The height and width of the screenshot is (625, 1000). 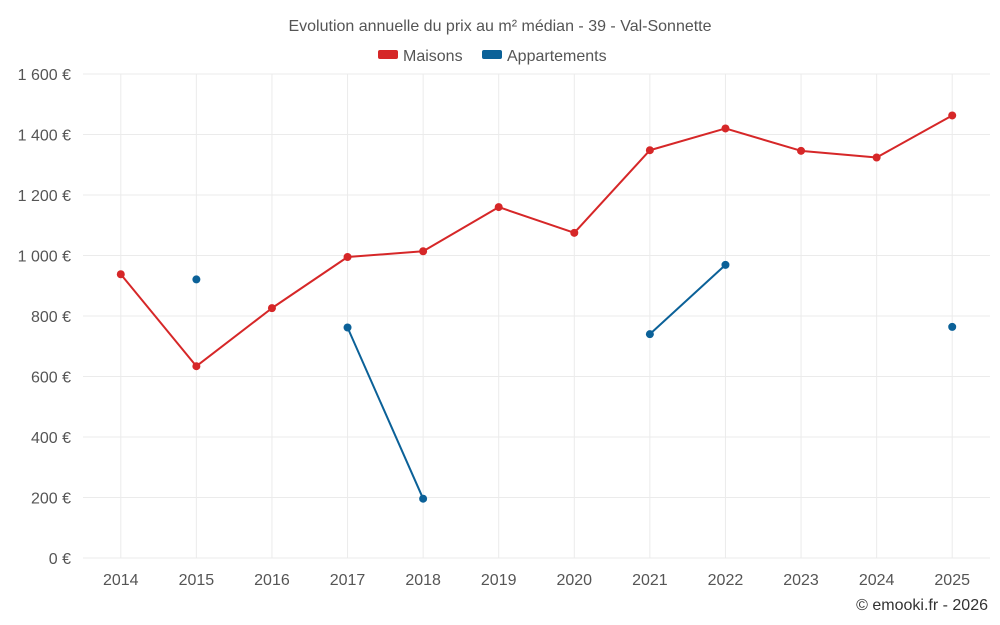 What do you see at coordinates (44, 75) in the screenshot?
I see `y-tick-label: 1 600 €` at bounding box center [44, 75].